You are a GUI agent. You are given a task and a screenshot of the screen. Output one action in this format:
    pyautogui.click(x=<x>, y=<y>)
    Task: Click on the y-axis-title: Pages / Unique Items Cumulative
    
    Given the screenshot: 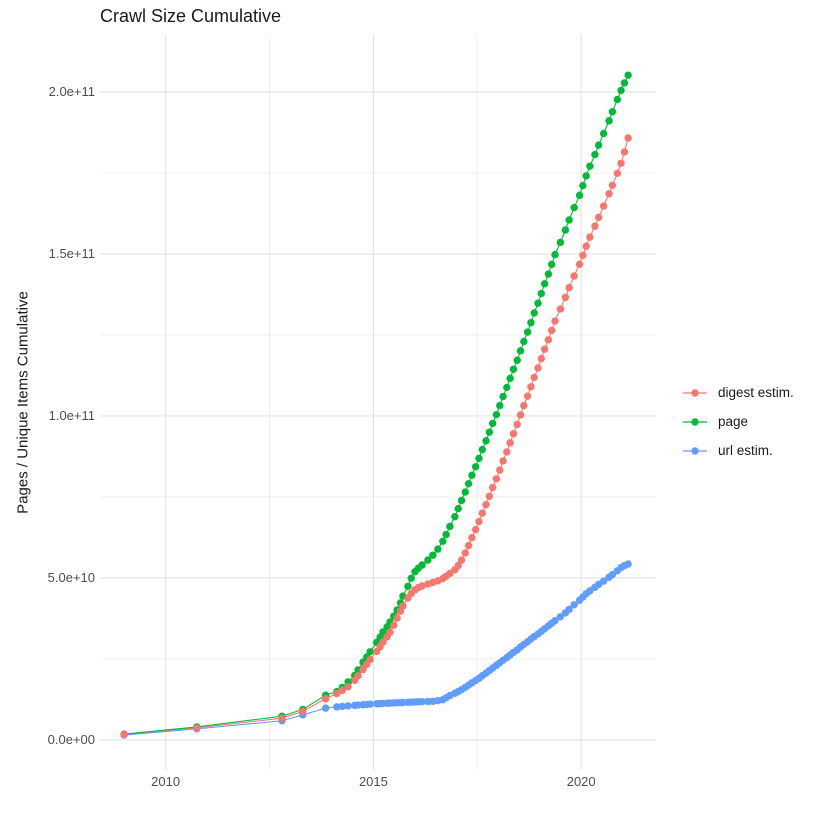 What is the action you would take?
    pyautogui.click(x=23, y=402)
    